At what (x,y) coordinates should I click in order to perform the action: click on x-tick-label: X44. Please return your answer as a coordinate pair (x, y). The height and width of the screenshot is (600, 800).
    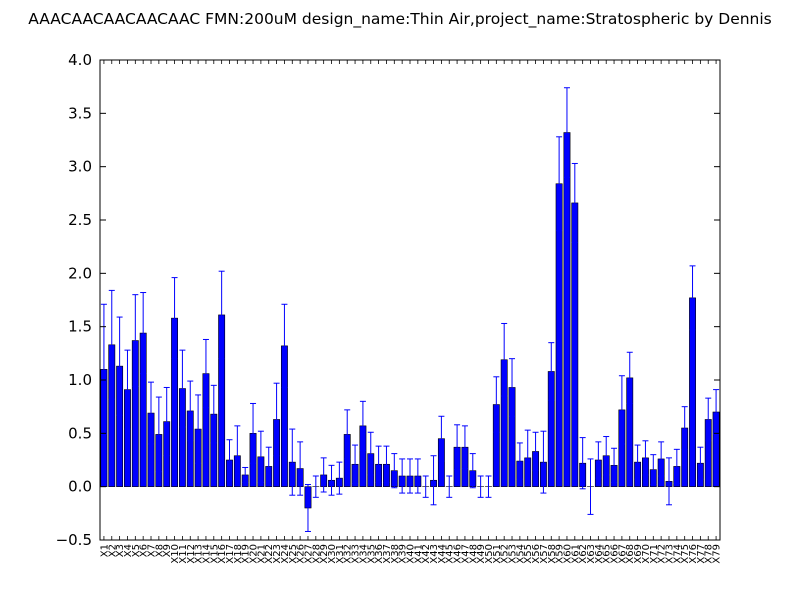
    Looking at the image, I should click on (442, 554).